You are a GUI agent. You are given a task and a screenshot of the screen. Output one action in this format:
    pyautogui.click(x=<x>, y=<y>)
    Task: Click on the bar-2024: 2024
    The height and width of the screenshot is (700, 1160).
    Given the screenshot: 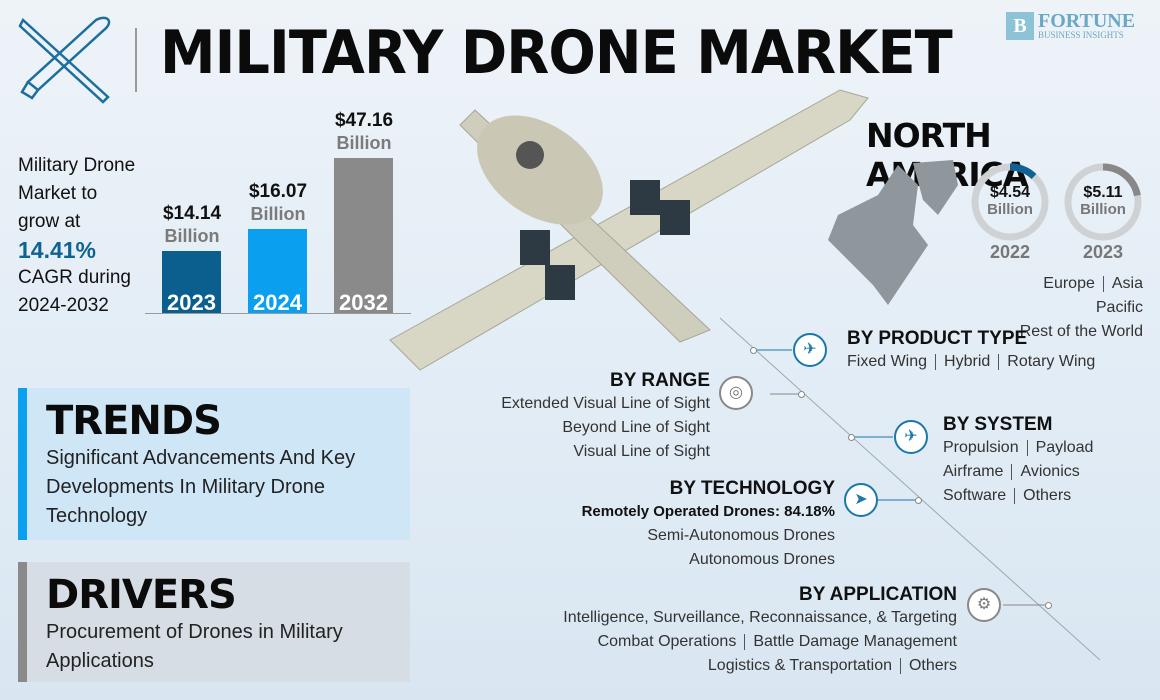 What is the action you would take?
    pyautogui.click(x=277, y=271)
    